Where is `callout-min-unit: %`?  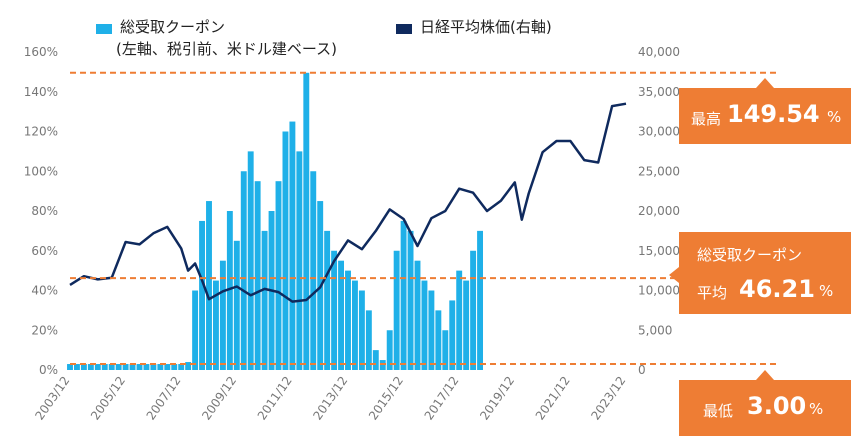
callout-min-unit: % is located at coordinates (816, 409).